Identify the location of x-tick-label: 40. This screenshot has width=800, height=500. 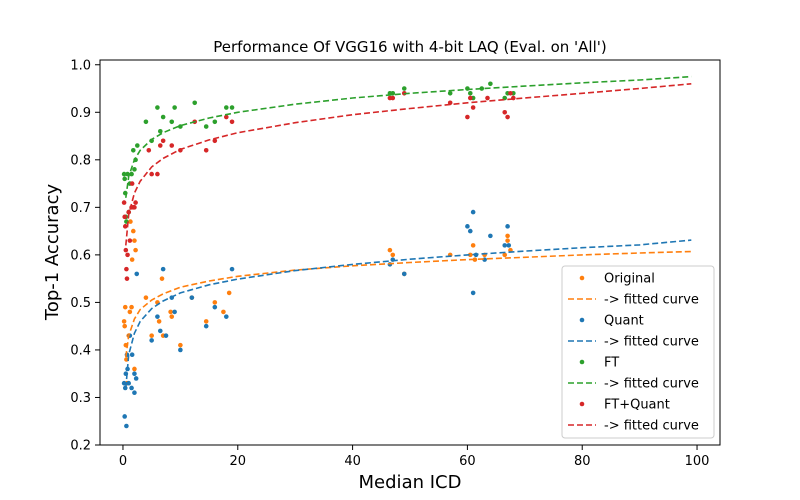
(352, 461).